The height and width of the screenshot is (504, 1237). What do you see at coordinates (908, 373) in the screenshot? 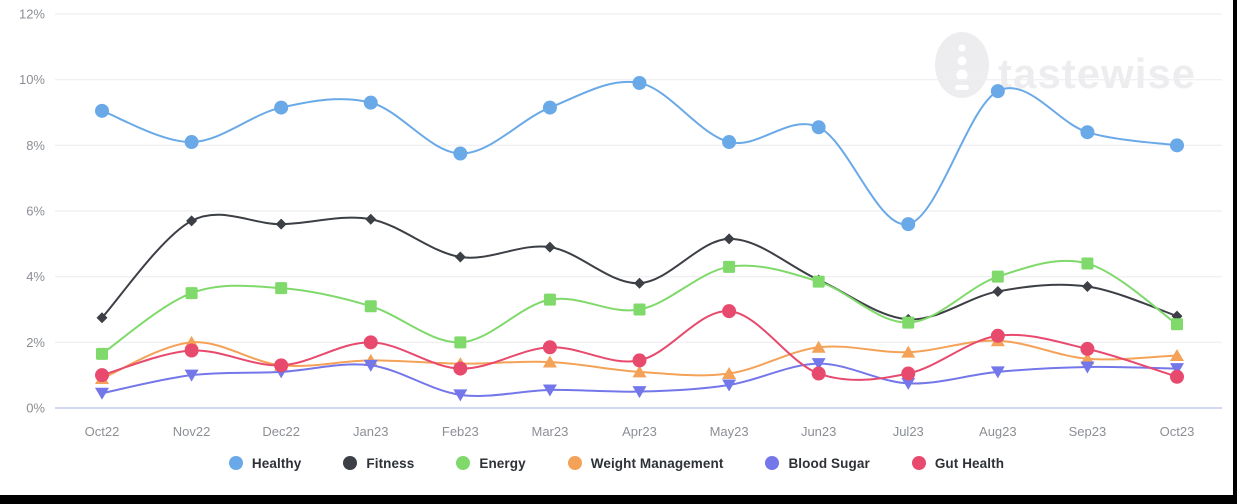
I see `data-point-gut-health-jul23` at bounding box center [908, 373].